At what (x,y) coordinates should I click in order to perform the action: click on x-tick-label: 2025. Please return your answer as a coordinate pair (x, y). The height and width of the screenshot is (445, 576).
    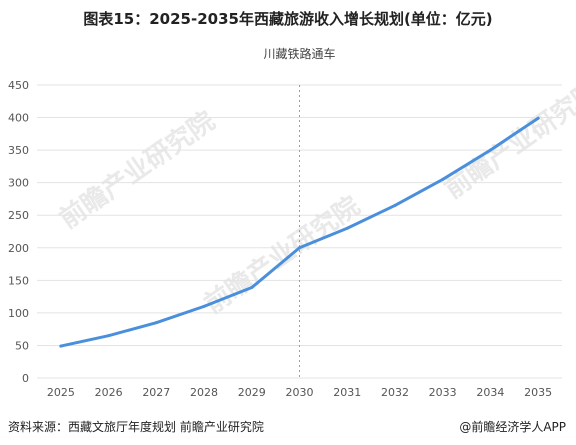
    Looking at the image, I should click on (61, 392).